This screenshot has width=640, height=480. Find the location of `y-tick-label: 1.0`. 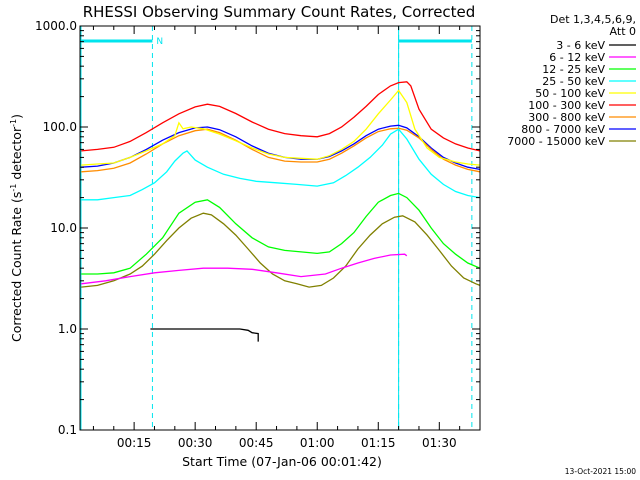

y-tick-label: 1.0 is located at coordinates (67, 329).